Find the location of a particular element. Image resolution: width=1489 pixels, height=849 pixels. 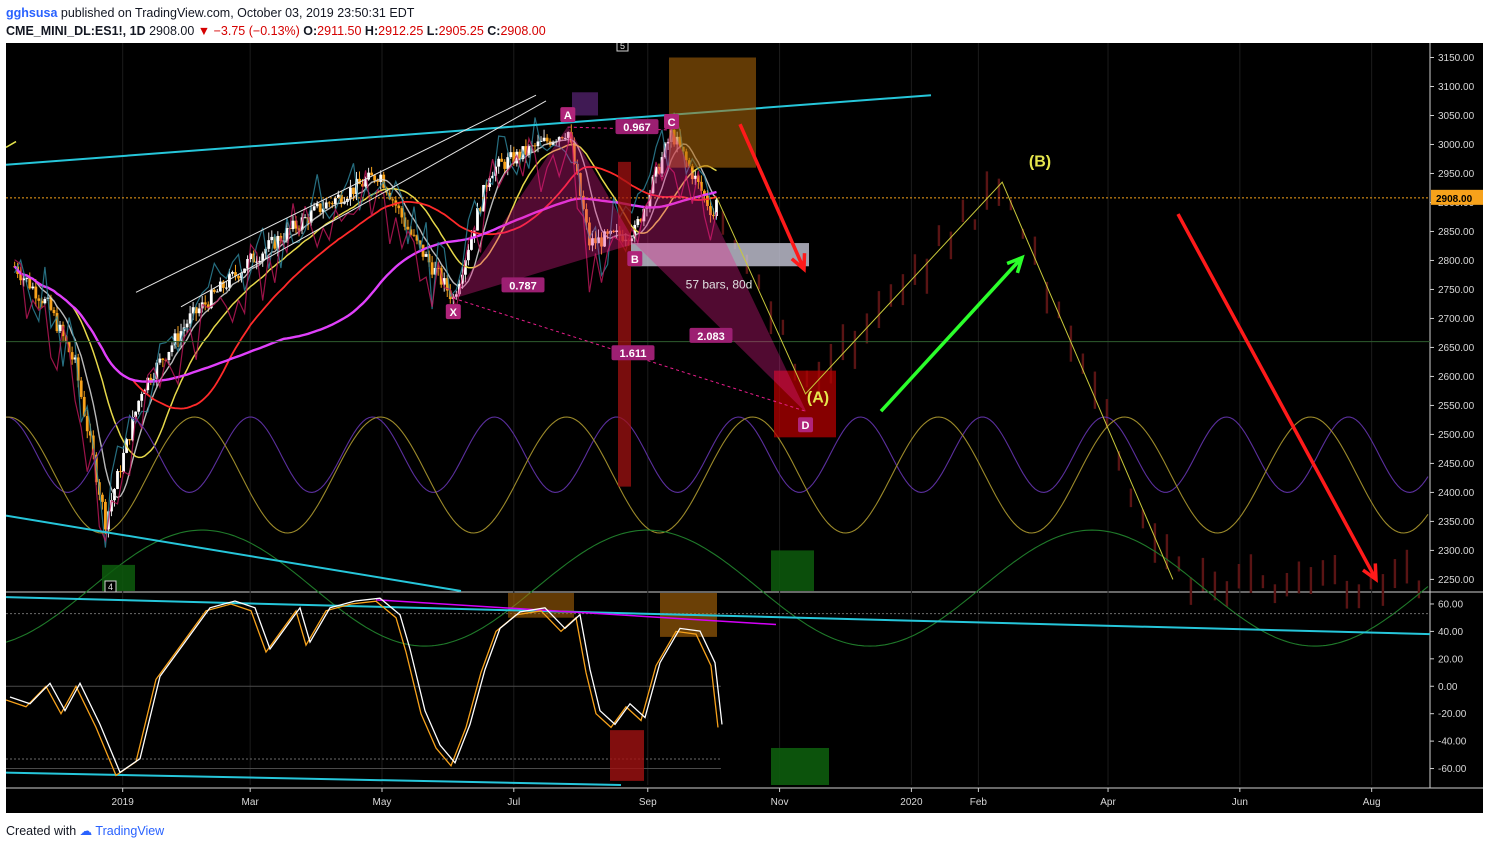

footer: Created with ☁ TradingView is located at coordinates (85, 830).